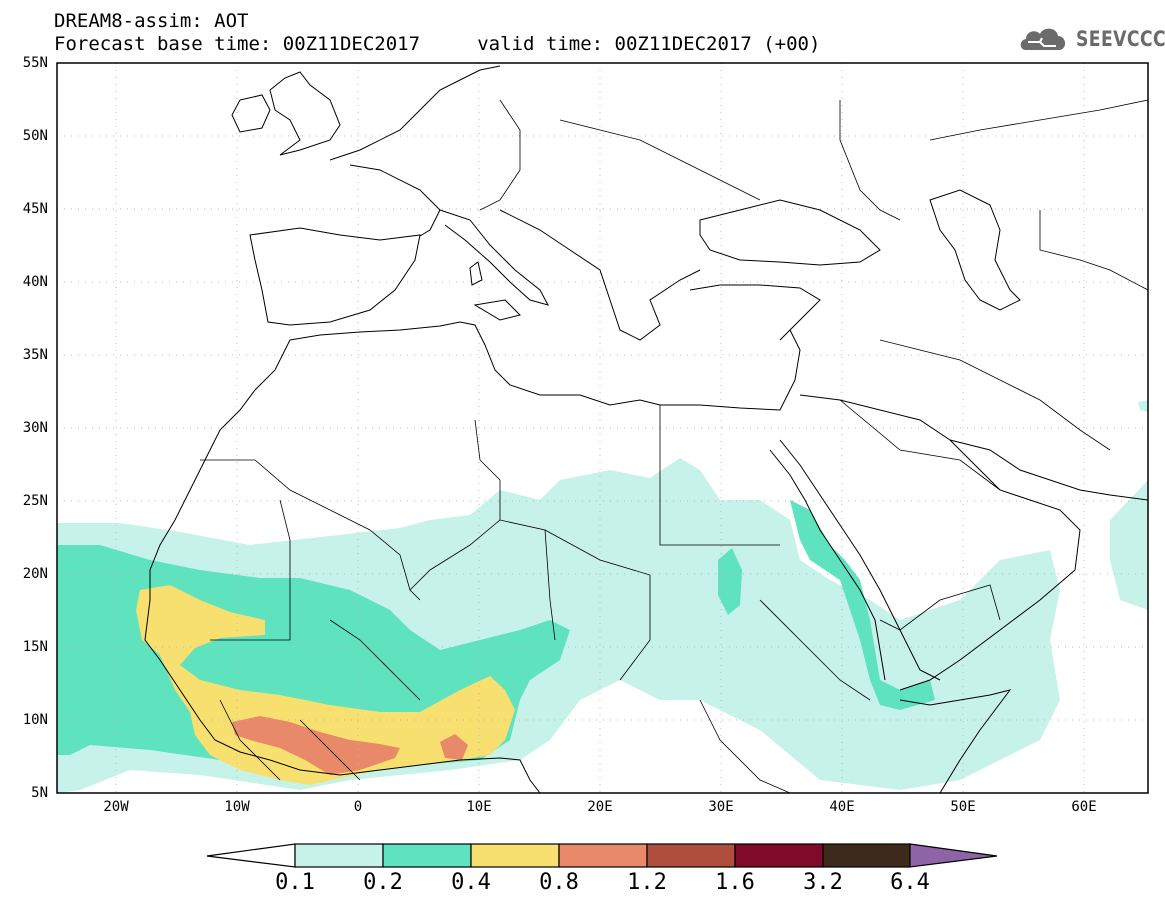  Describe the element at coordinates (35, 209) in the screenshot. I see `lat-label: 45N` at that location.